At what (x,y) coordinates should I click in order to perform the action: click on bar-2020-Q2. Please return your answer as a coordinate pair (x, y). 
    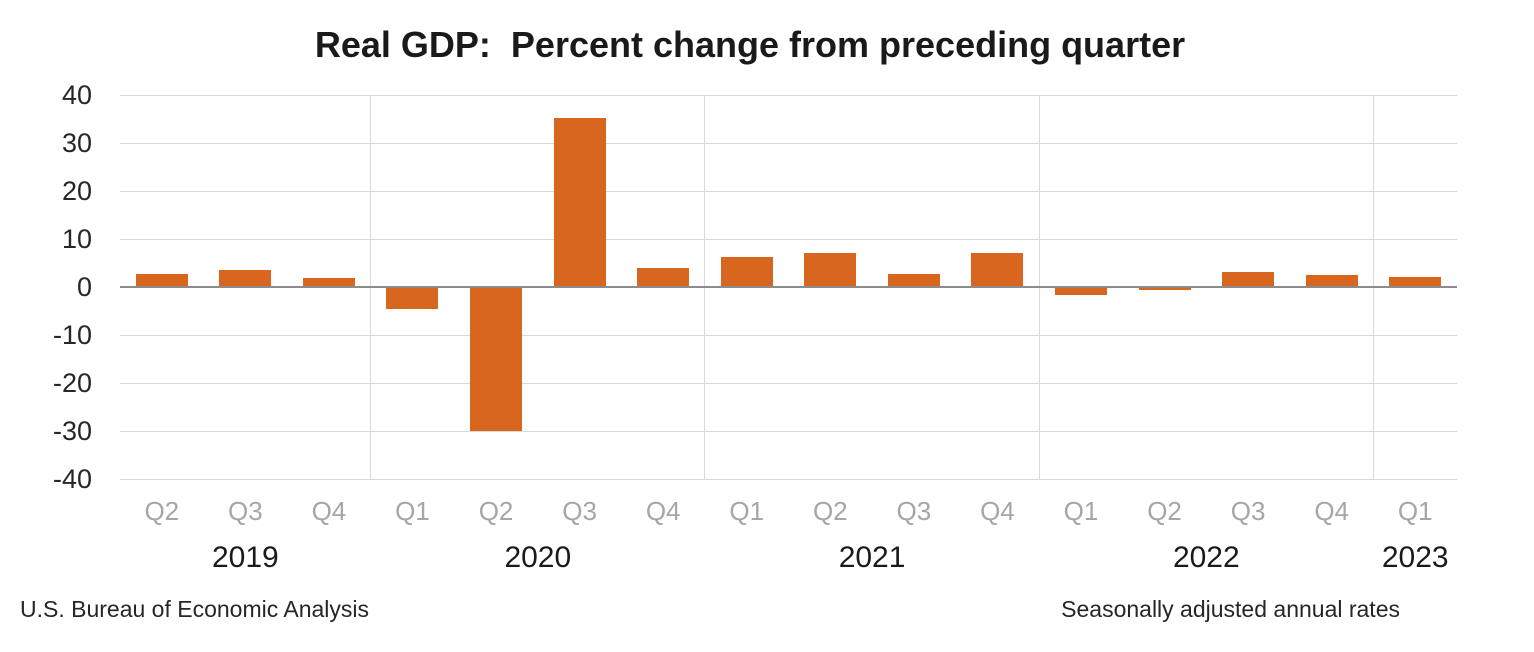
    Looking at the image, I should click on (496, 359).